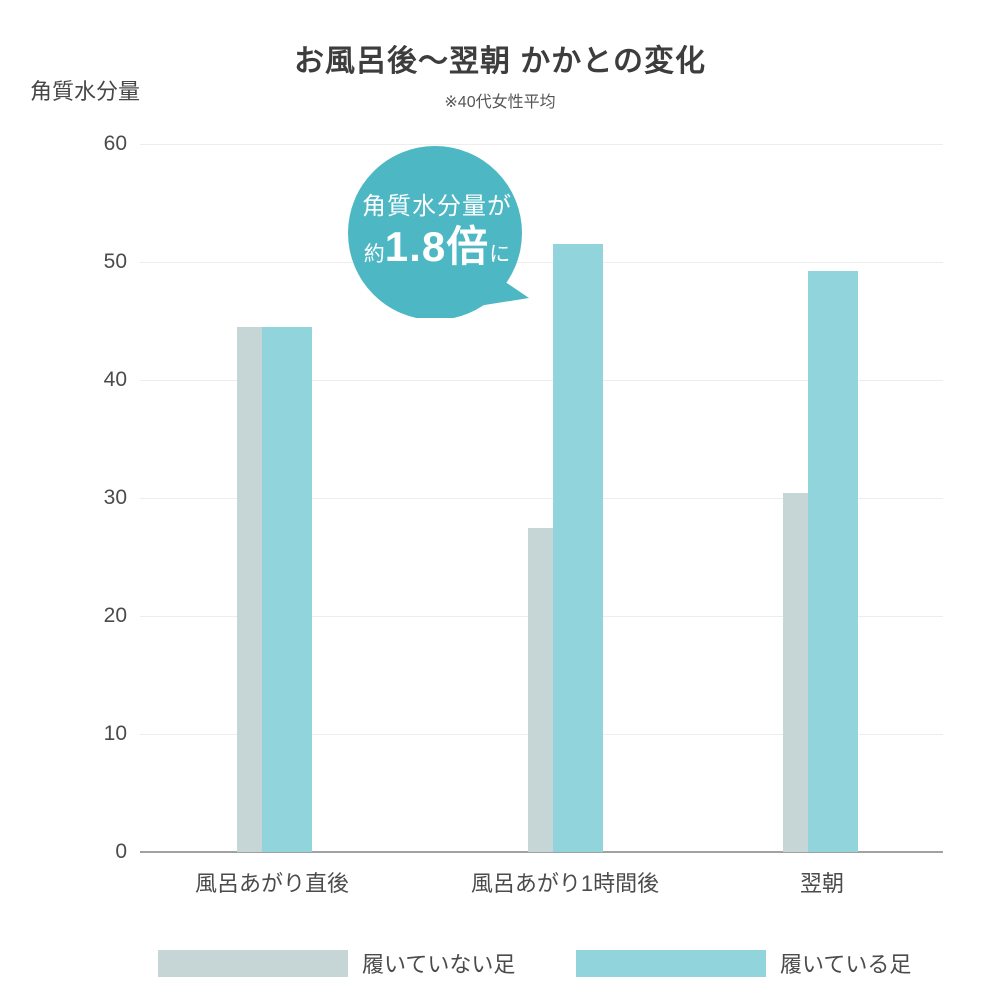  I want to click on legend-item-1: 履いていない足, so click(336, 963).